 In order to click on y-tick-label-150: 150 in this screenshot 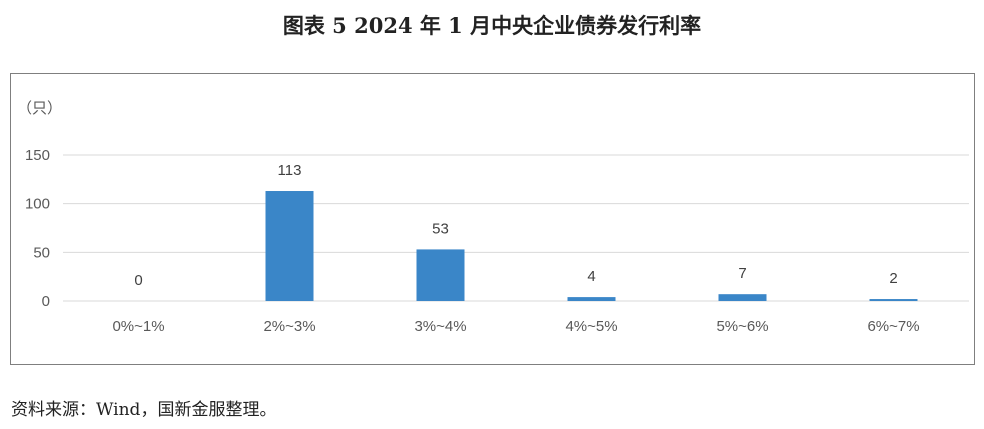, I will do `click(37, 155)`.